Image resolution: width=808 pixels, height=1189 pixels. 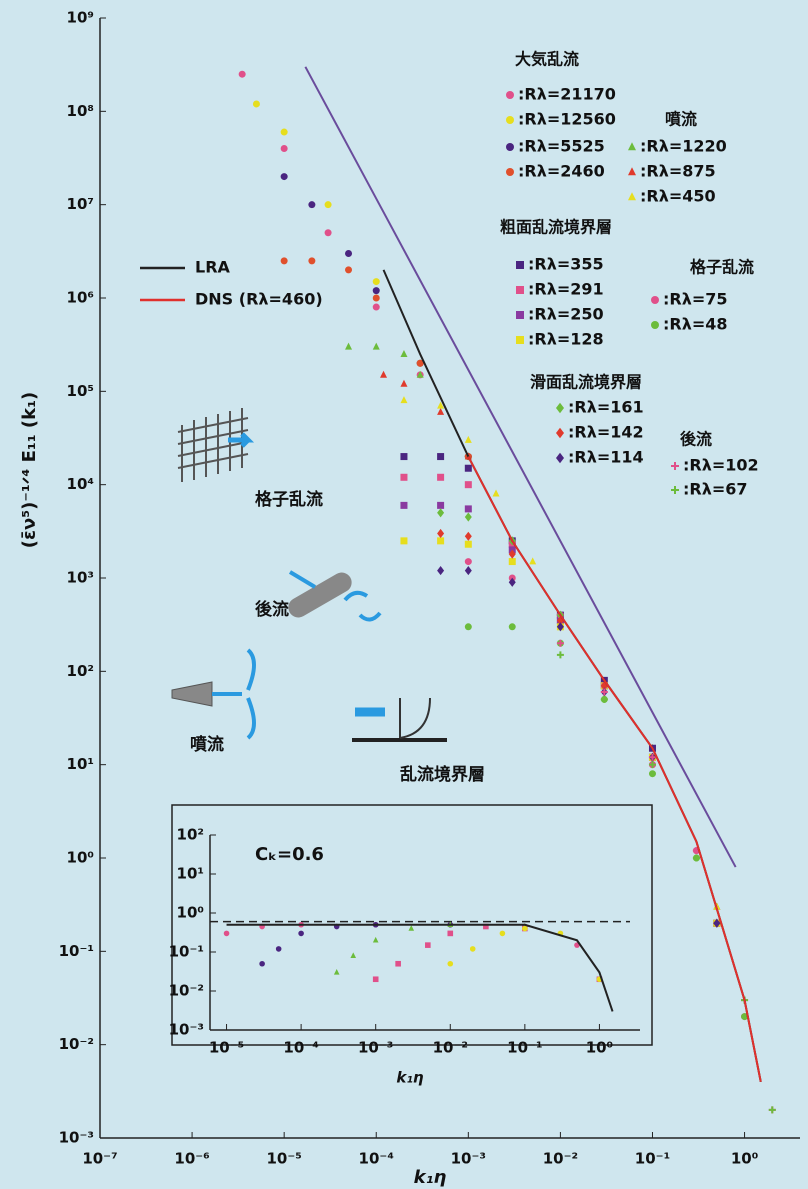 What do you see at coordinates (652, 1159) in the screenshot?
I see `x-tick-label: 10⁻¹` at bounding box center [652, 1159].